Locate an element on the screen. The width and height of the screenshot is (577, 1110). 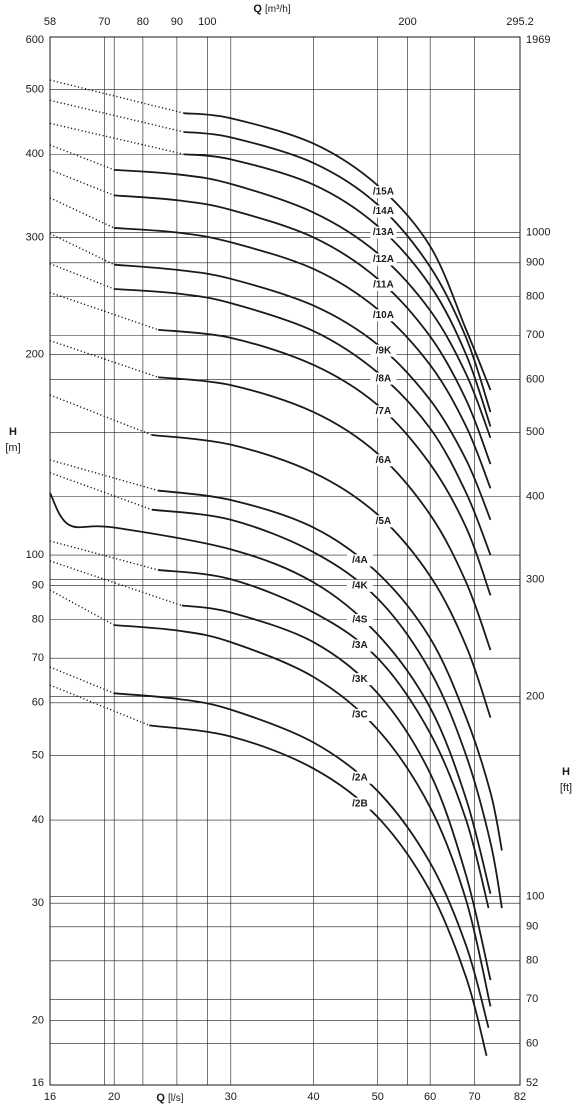
x2-tick-label: 90 is located at coordinates (177, 22).